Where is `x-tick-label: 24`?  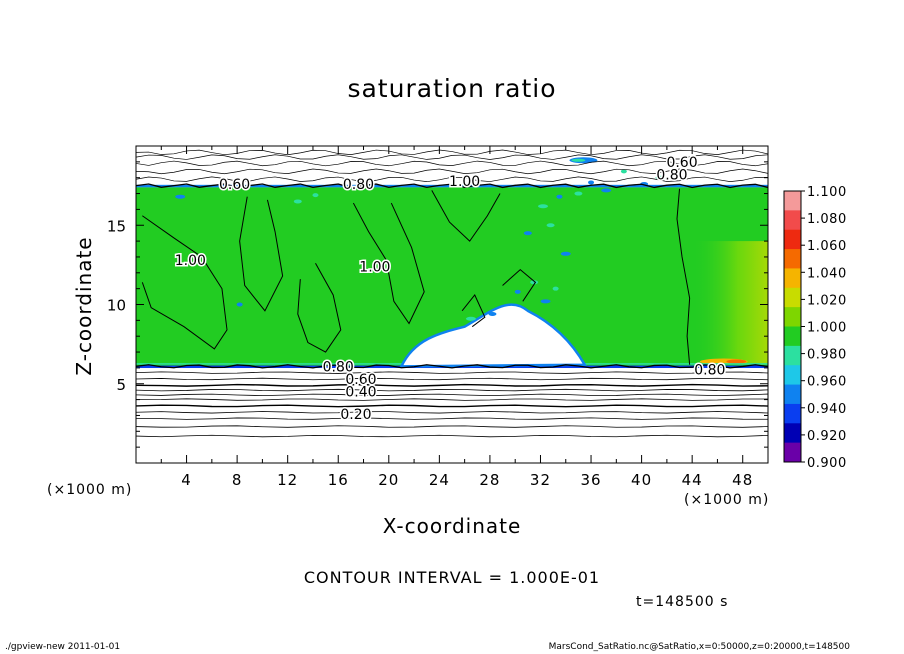
x-tick-label: 24 is located at coordinates (439, 480).